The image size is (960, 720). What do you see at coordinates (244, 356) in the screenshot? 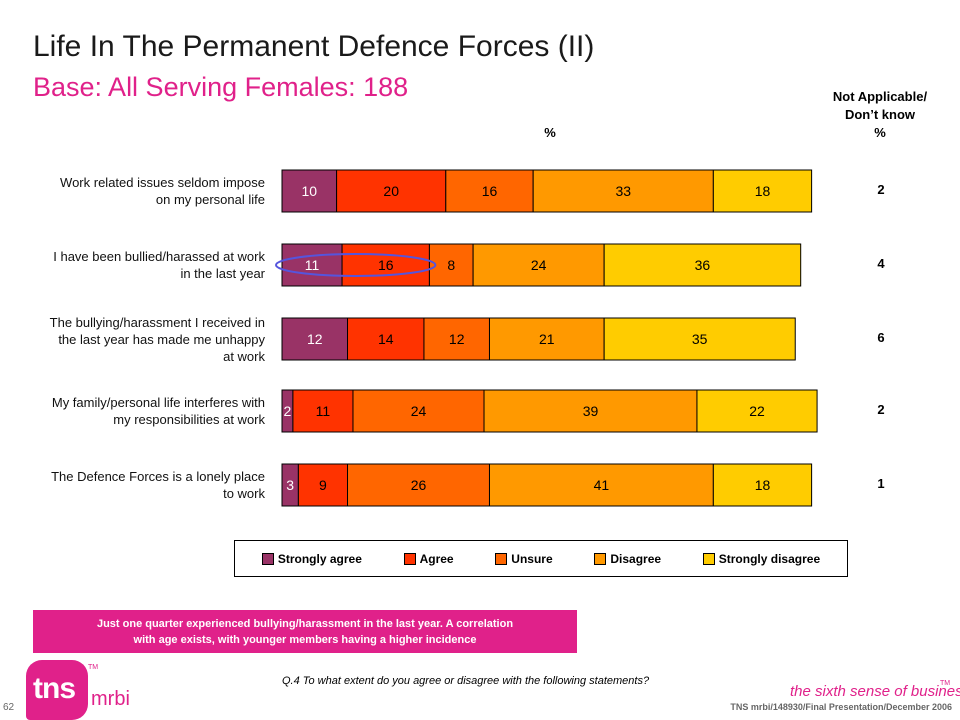
I see `row-label-line: at work` at bounding box center [244, 356].